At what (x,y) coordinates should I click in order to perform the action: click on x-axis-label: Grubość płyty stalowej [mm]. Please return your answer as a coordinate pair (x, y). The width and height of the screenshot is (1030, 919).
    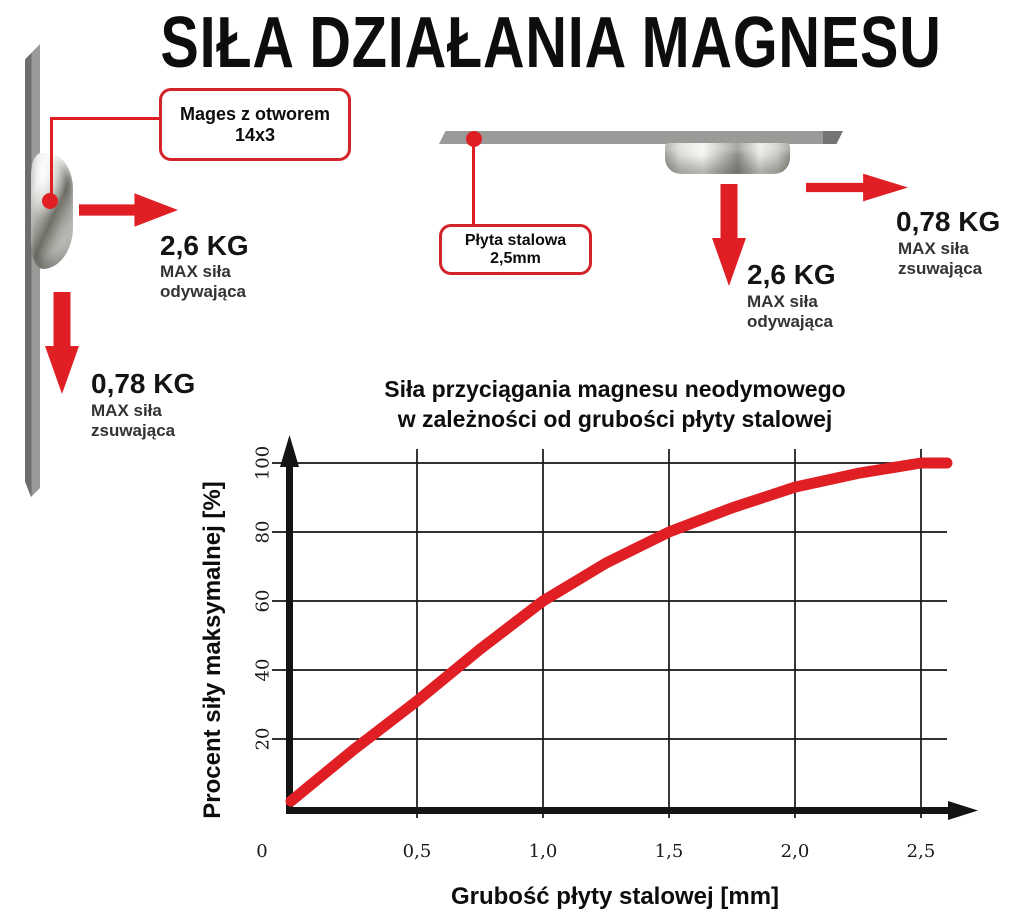
    Looking at the image, I should click on (615, 896).